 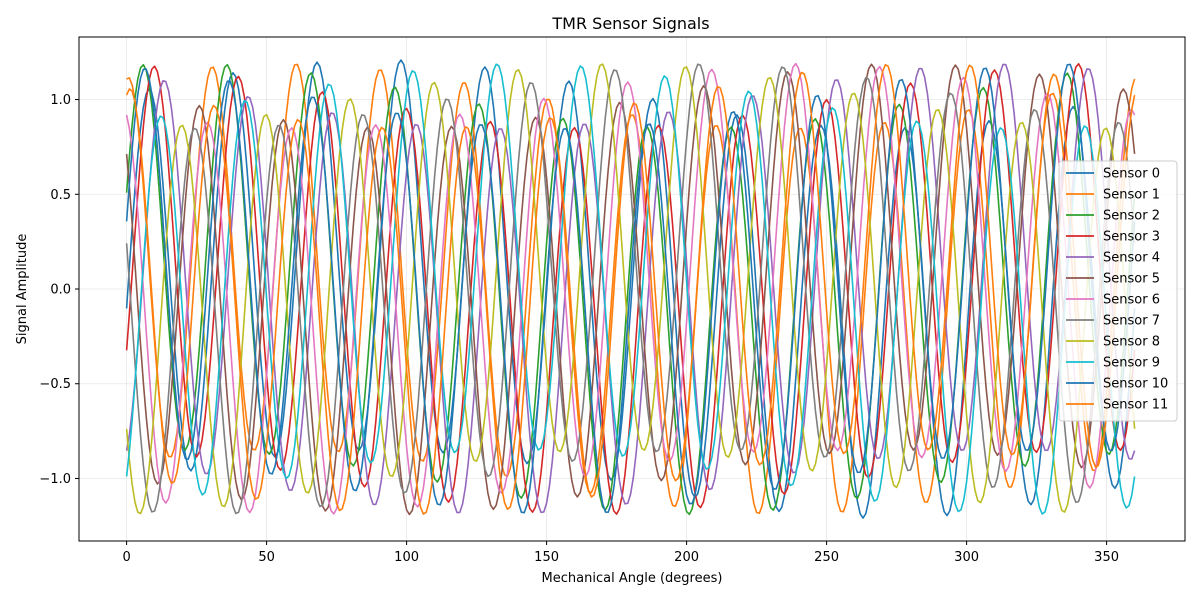 I want to click on y-tick-label: 0.0, so click(x=60, y=290).